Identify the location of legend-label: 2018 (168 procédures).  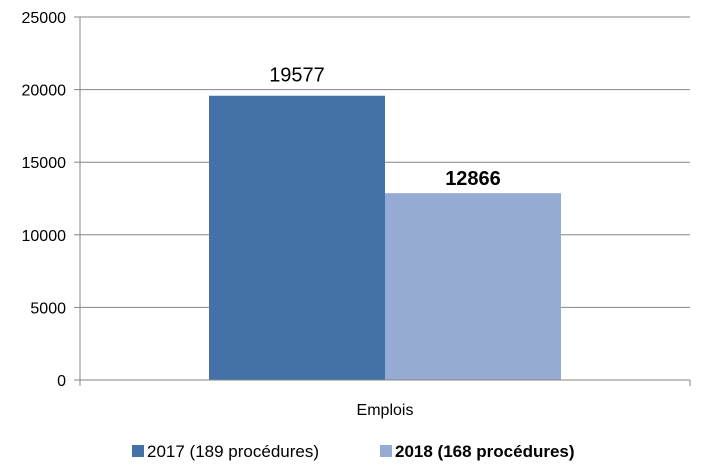
(485, 451).